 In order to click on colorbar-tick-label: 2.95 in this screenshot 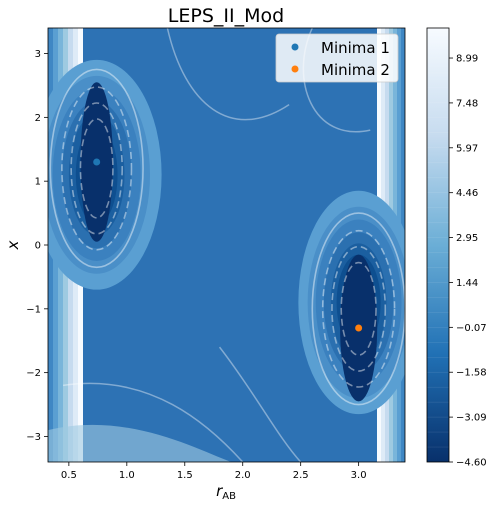, I will do `click(467, 238)`.